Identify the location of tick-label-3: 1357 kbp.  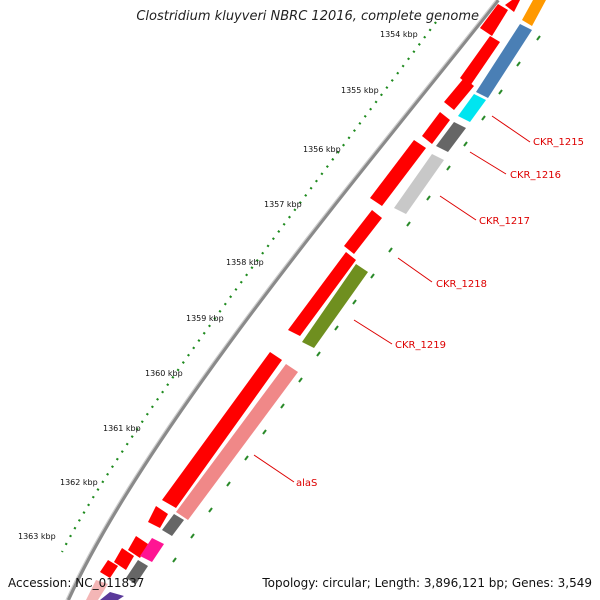
(283, 204).